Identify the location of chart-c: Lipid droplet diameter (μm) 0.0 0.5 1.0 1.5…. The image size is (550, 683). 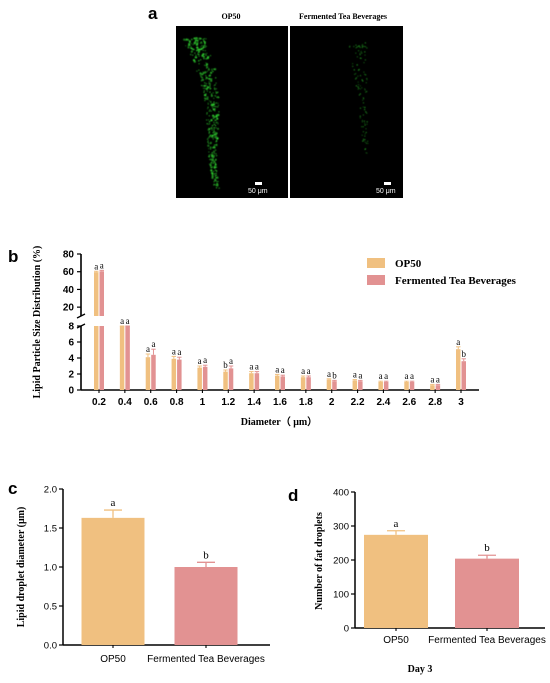
(143, 575).